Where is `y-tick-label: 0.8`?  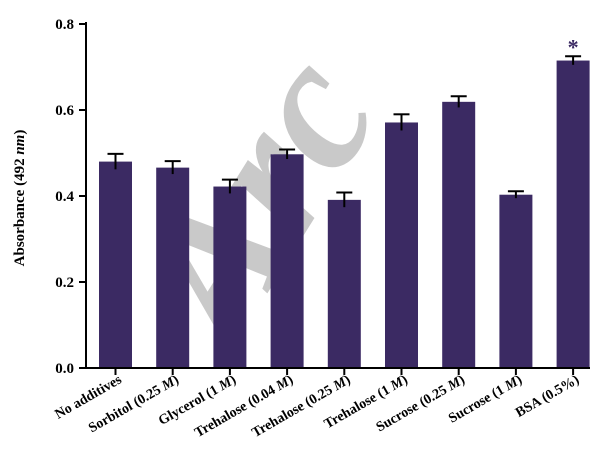 y-tick-label: 0.8 is located at coordinates (64, 25).